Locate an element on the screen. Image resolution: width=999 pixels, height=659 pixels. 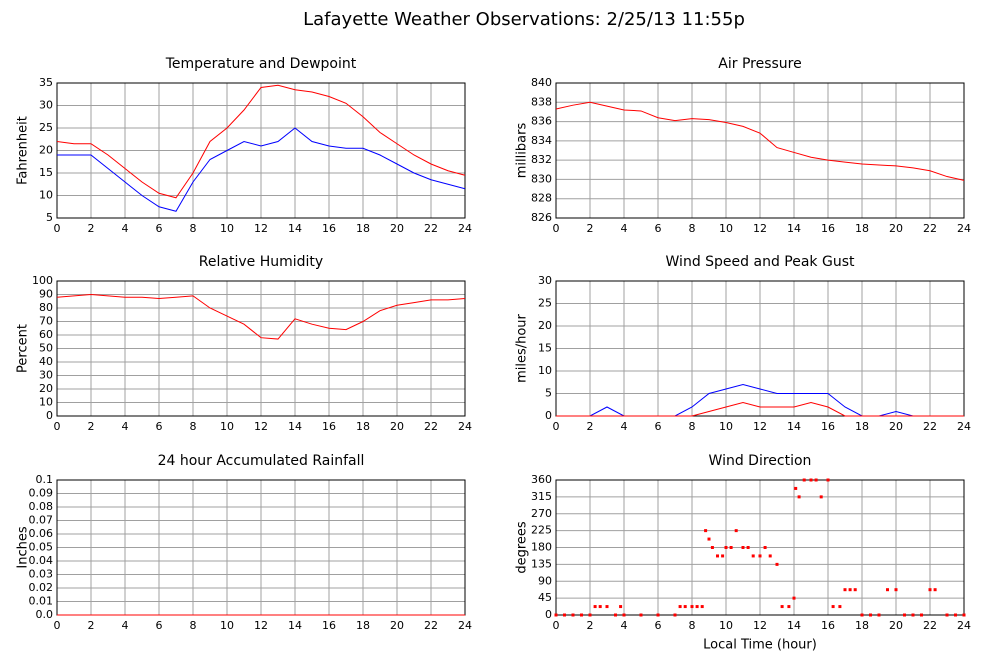
y-tick-label: 0.02 is located at coordinates (41, 587).